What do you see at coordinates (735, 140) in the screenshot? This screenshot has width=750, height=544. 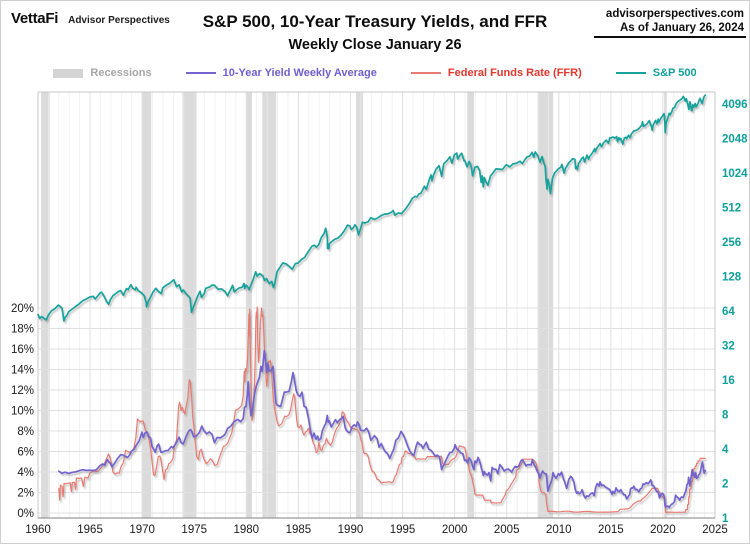 I see `y-axis-right-tick: 2048` at bounding box center [735, 140].